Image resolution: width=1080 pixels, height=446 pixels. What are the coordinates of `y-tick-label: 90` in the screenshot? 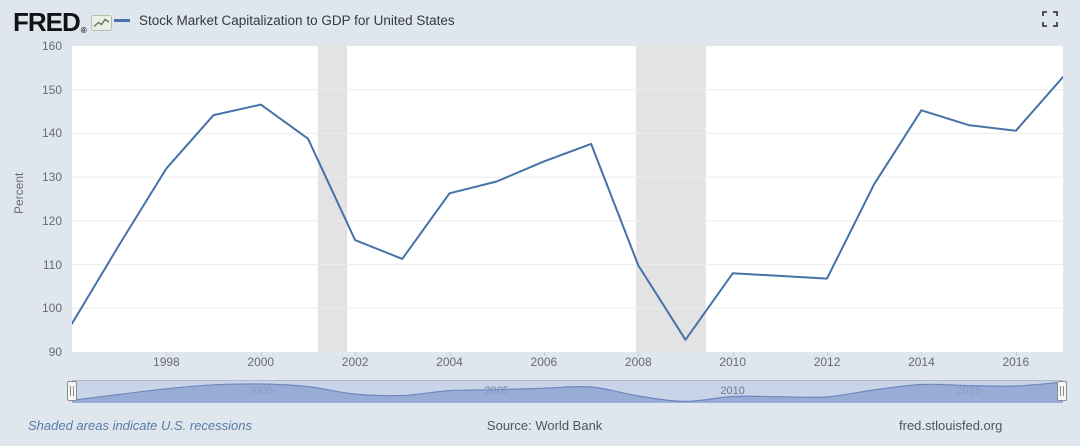 It's located at (55, 352).